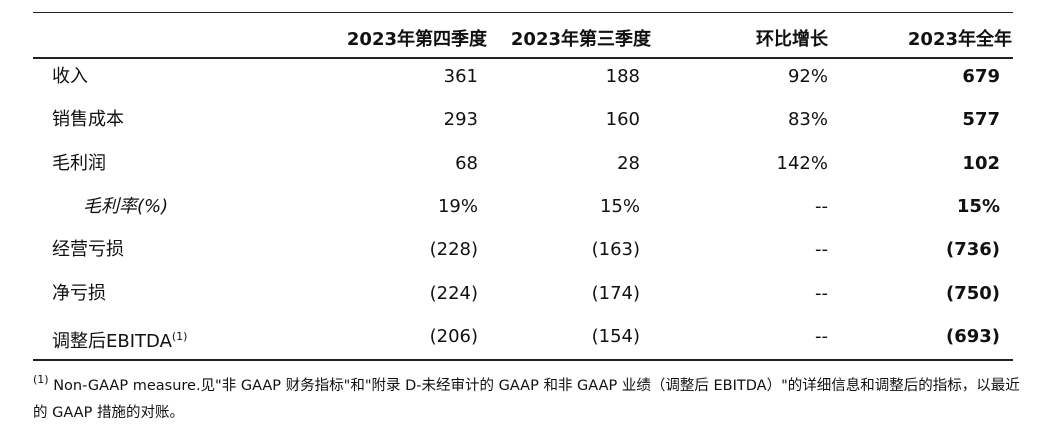  What do you see at coordinates (972, 250) in the screenshot?
I see `table-cell: (736)` at bounding box center [972, 250].